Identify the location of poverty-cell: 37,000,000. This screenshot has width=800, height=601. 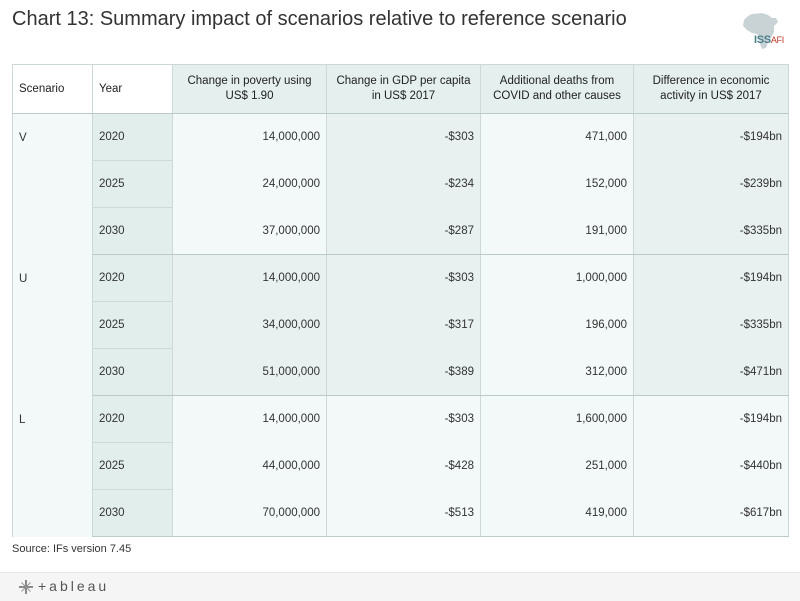
(249, 231).